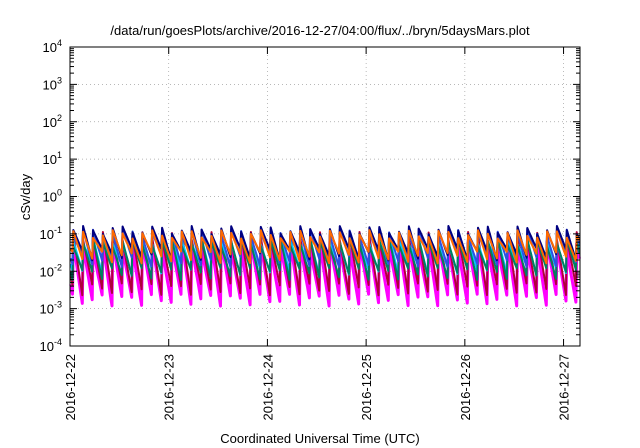 This screenshot has height=448, width=640. I want to click on x-tick-label: 2016-12-23, so click(169, 387).